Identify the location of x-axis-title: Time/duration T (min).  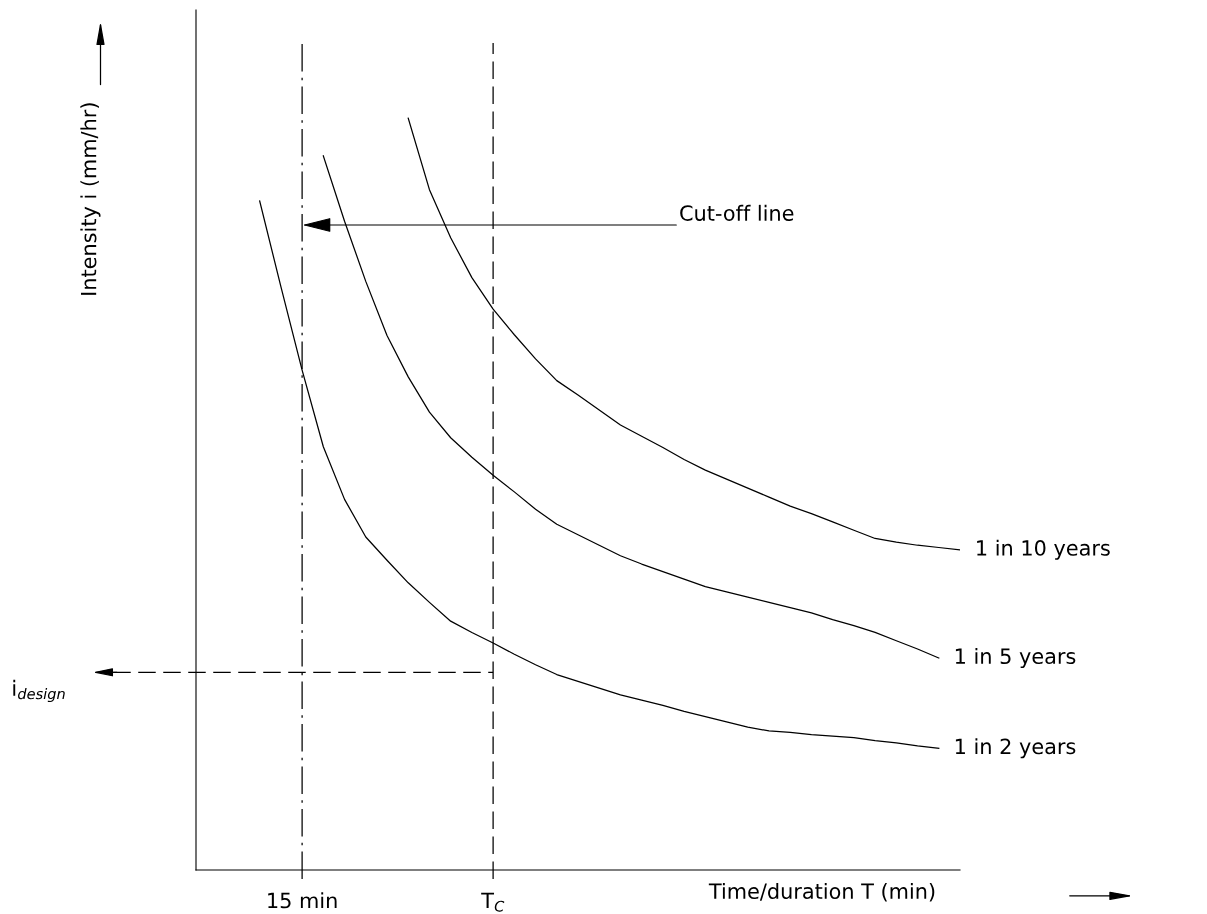
(821, 892).